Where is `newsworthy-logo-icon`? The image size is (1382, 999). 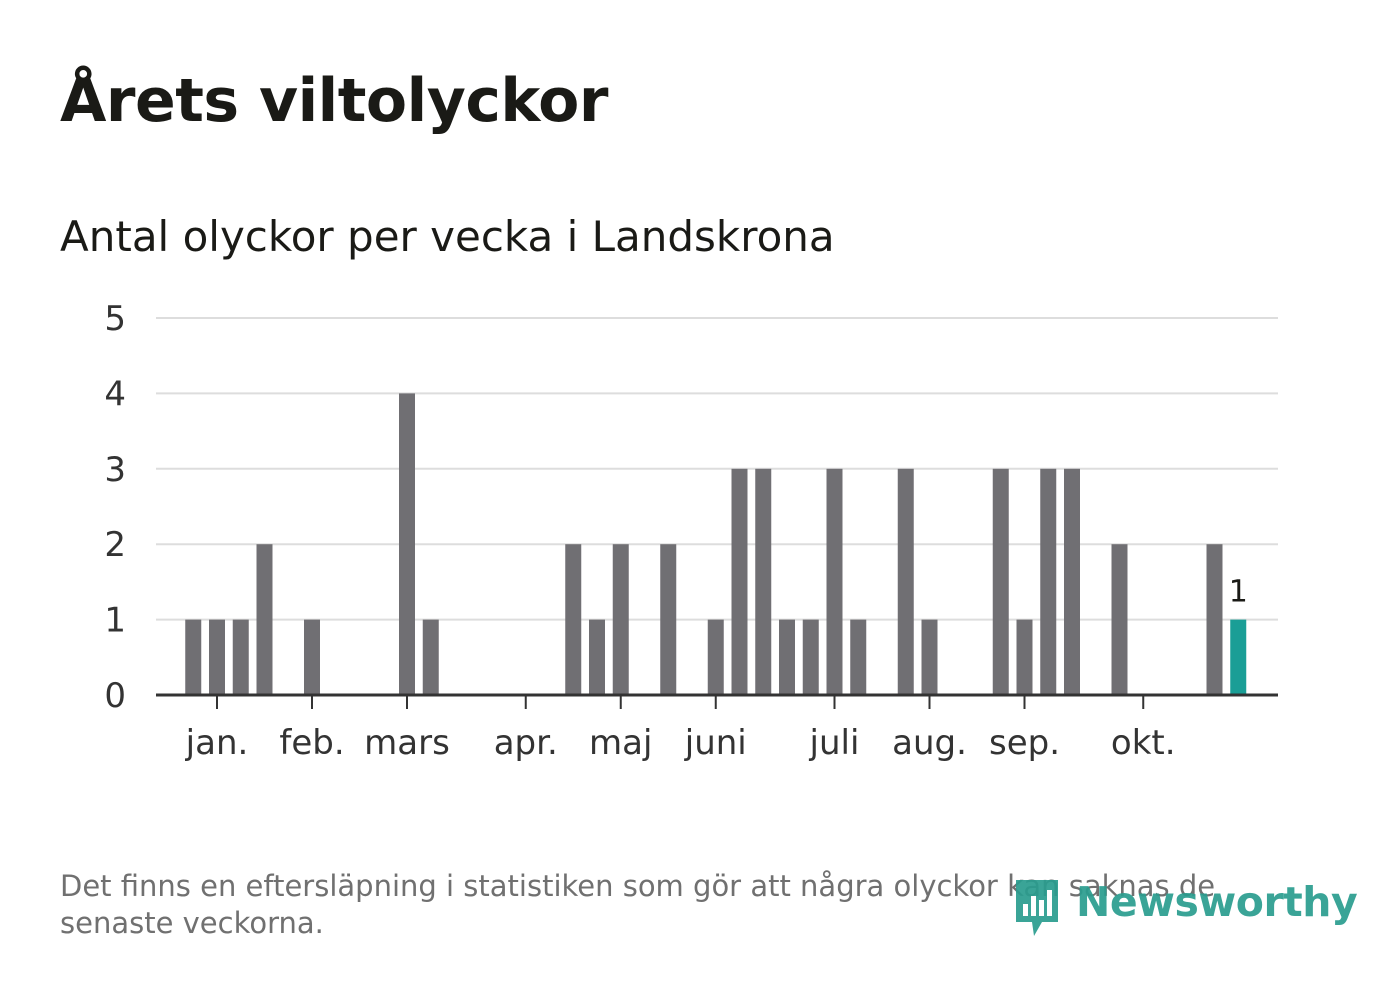 newsworthy-logo-icon is located at coordinates (1037, 908).